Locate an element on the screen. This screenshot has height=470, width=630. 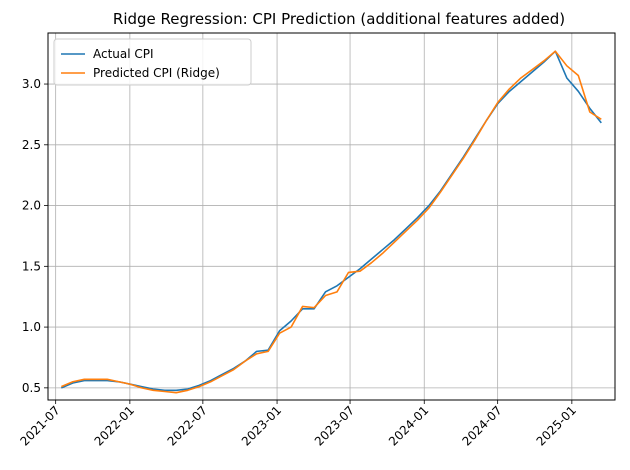
y-tick-label: 3.0 is located at coordinates (31, 84).